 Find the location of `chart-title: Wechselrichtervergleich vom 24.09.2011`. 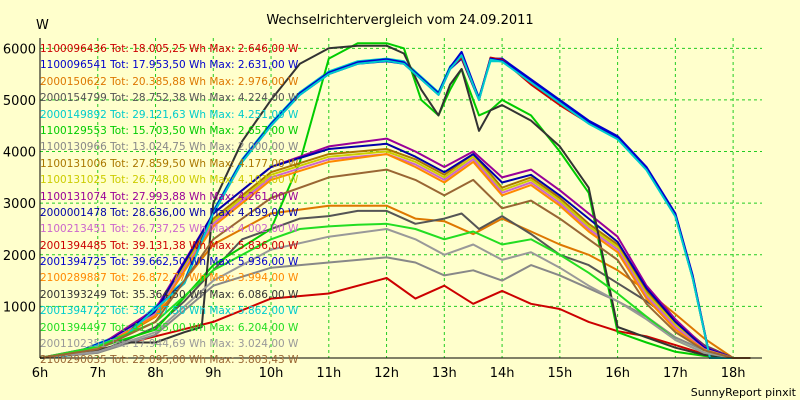

chart-title: Wechselrichtervergleich vom 24.09.2011 is located at coordinates (399, 20).